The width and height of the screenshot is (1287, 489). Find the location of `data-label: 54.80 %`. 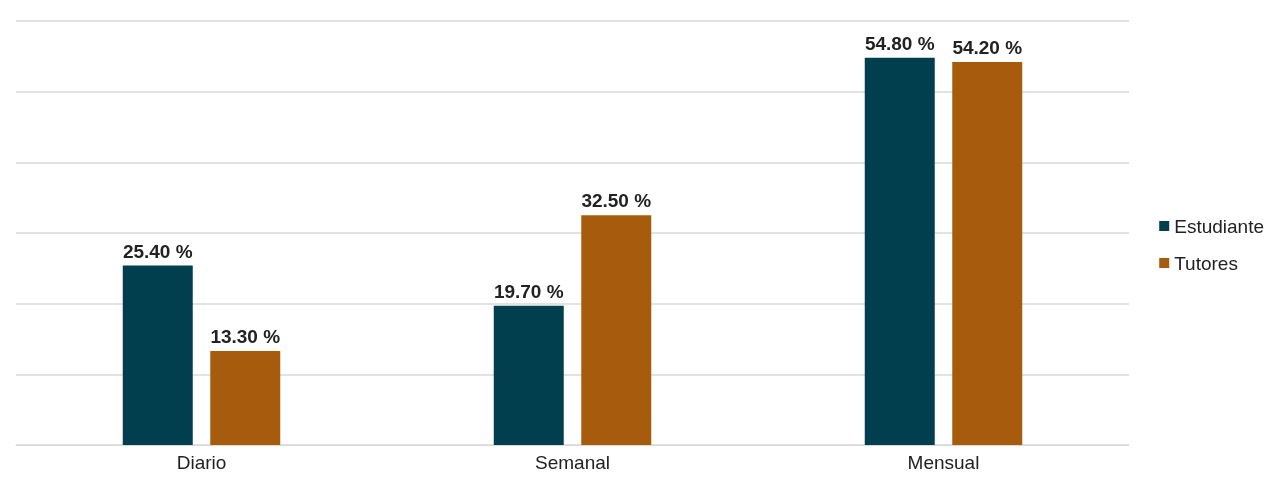

data-label: 54.80 % is located at coordinates (899, 43).